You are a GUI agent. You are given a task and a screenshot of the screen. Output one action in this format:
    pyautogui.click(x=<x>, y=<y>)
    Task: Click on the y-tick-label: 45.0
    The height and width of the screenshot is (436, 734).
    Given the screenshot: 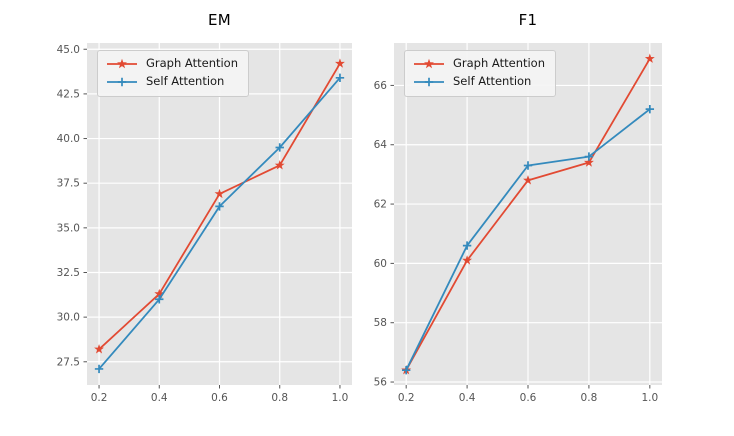 What is the action you would take?
    pyautogui.click(x=68, y=50)
    